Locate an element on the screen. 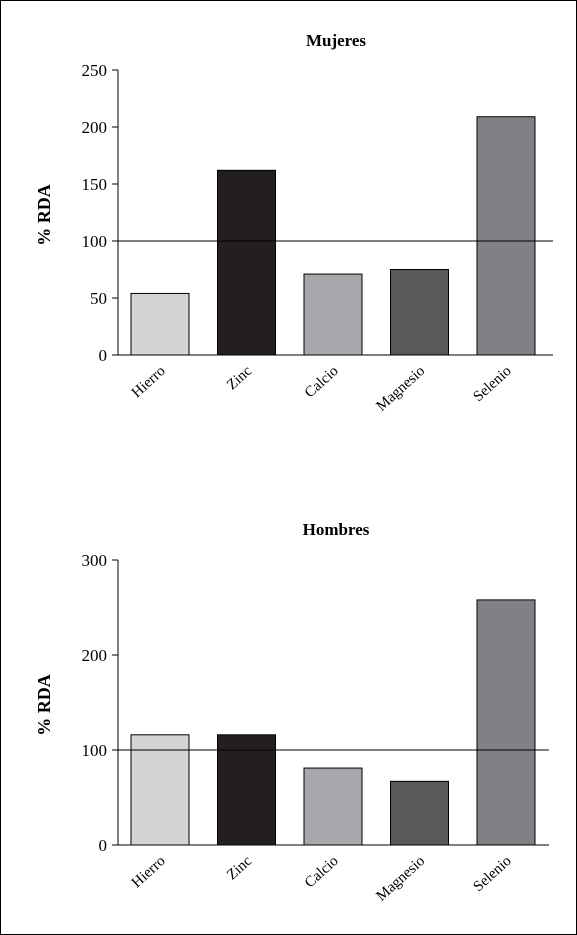  y-tick-label: 300 is located at coordinates (95, 560).